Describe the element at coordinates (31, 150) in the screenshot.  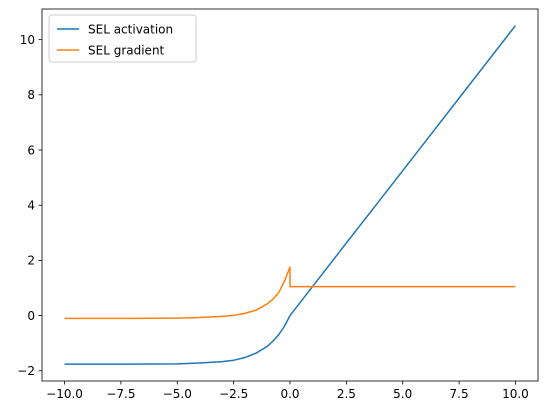
I see `y-tick-label: 6` at that location.